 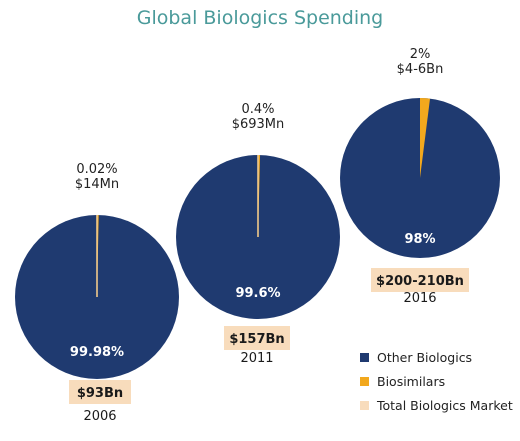 I want to click on legend-label-biosimilars: Biosimilars, so click(x=411, y=381).